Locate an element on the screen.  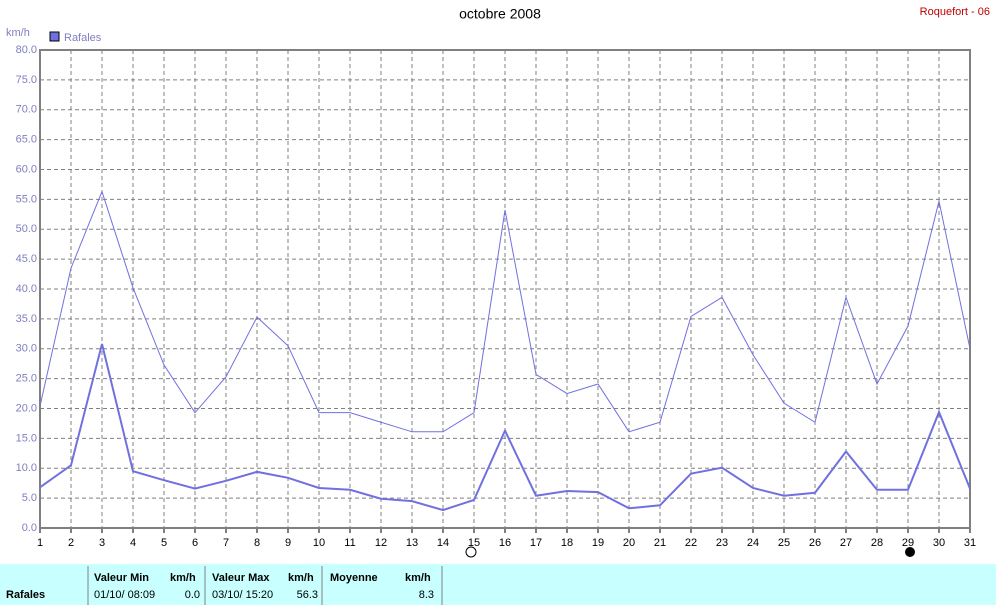
x-tick-label: 16 is located at coordinates (505, 543).